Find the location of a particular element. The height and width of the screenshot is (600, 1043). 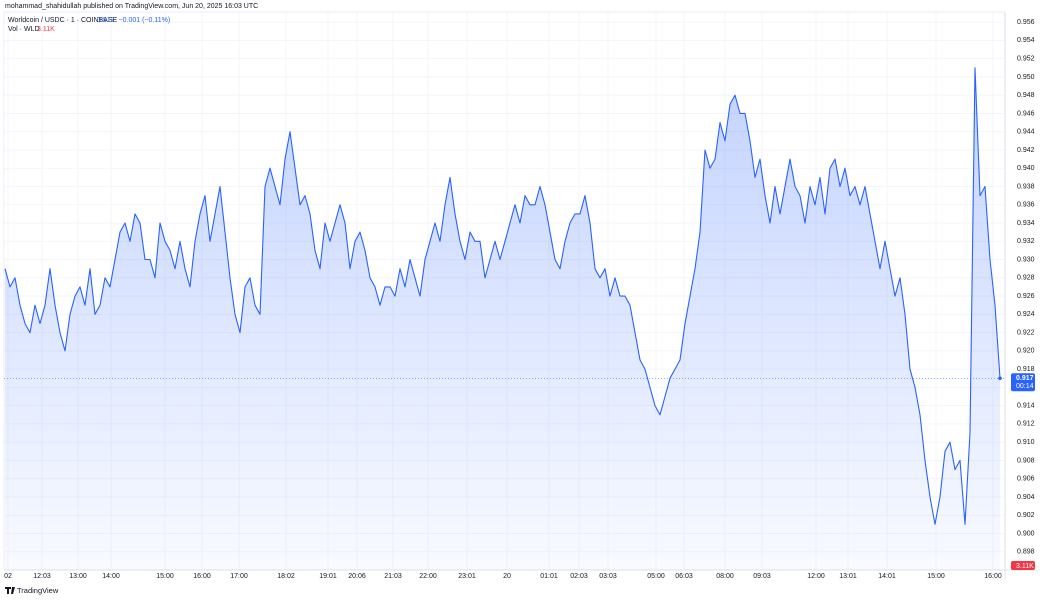

y-tick-label: 0.938 is located at coordinates (1026, 186).